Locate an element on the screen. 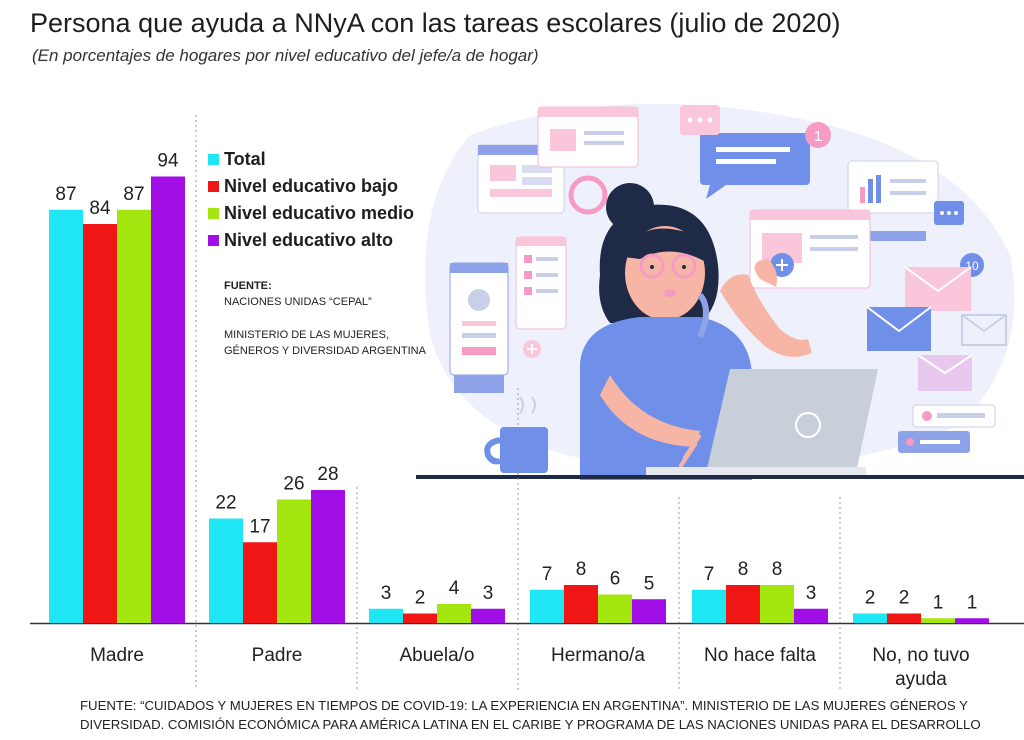 The width and height of the screenshot is (1024, 740). bar-value-label: 28 is located at coordinates (327, 474).